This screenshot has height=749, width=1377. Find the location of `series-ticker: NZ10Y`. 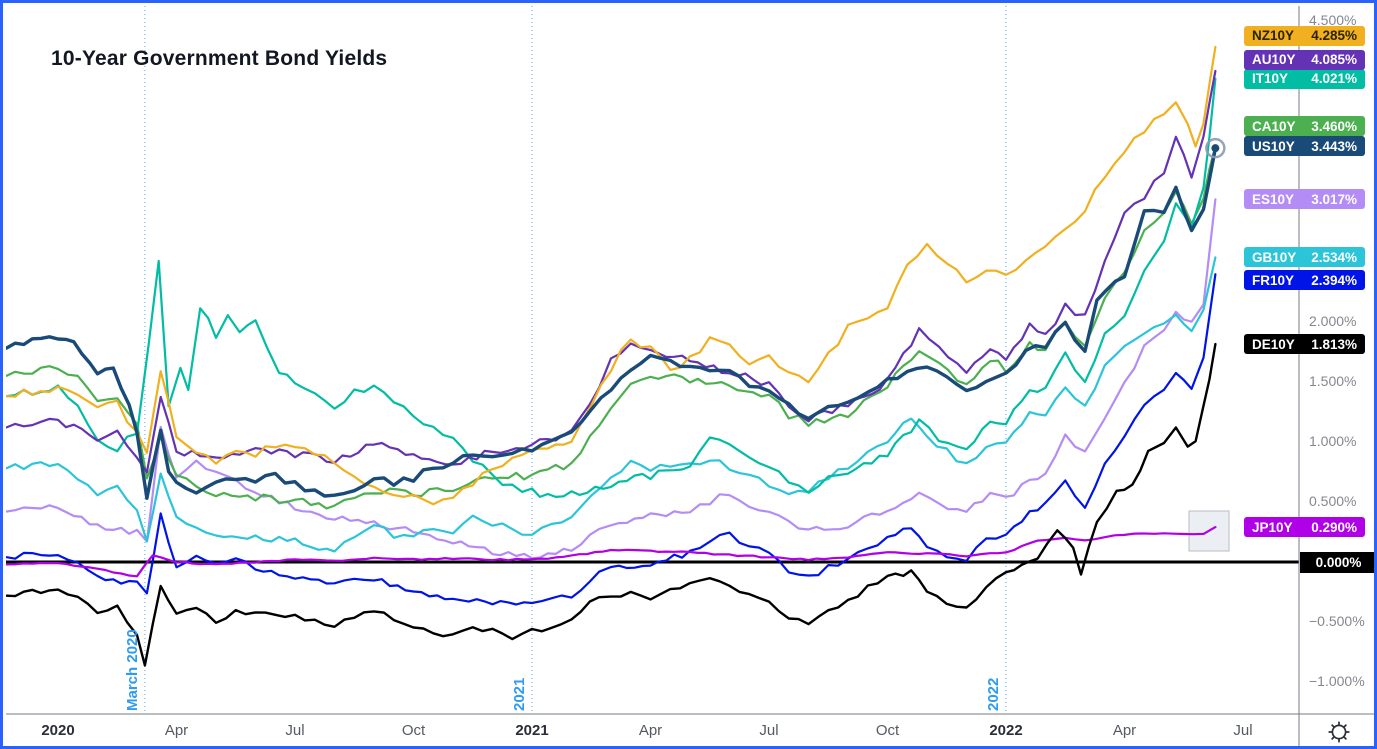

series-ticker: NZ10Y is located at coordinates (1273, 36).